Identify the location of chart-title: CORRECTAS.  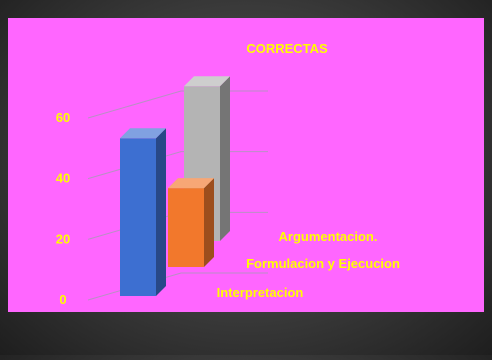
(287, 48).